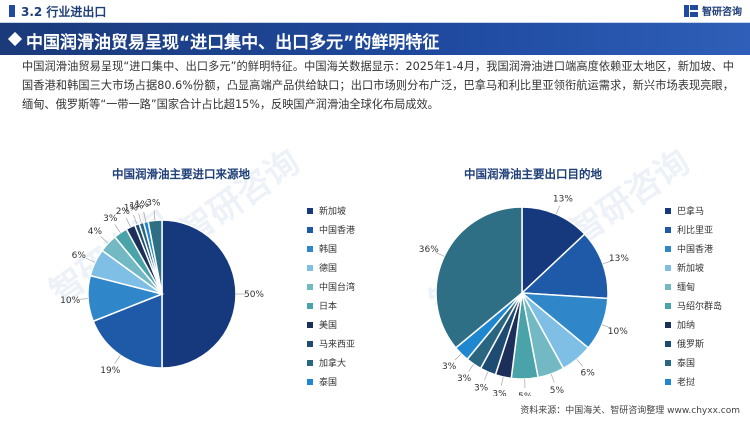  I want to click on legend-item: 加拿大, so click(331, 362).